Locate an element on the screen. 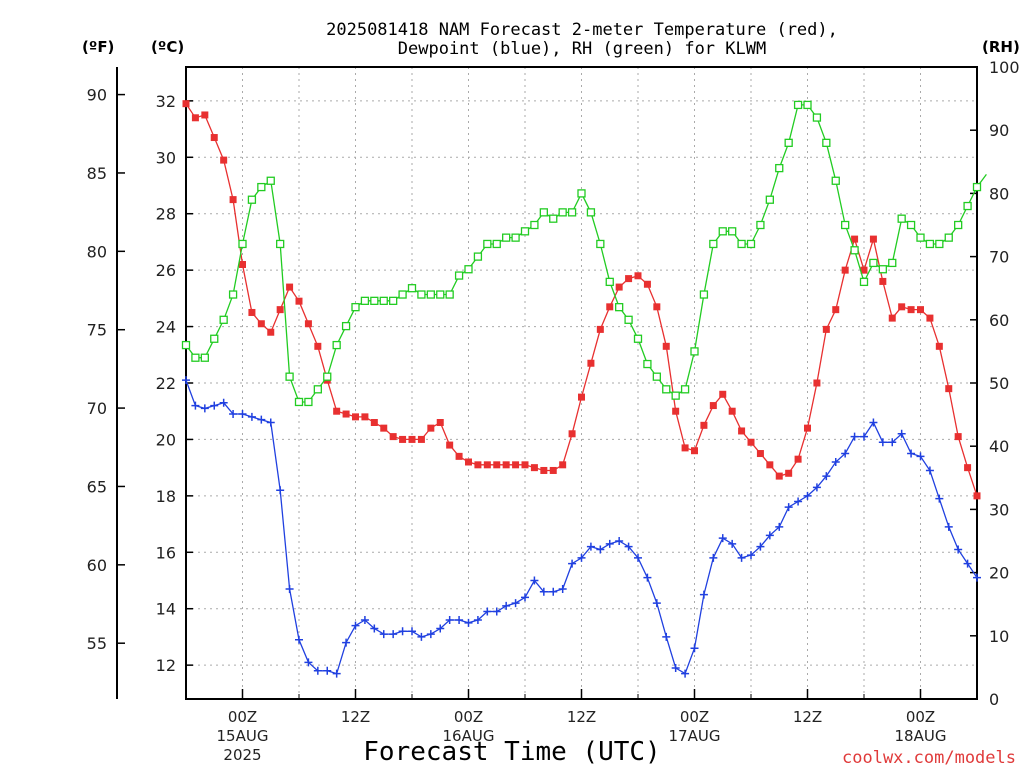 The image size is (1024, 768). fahrenheit-tick-label: 80 is located at coordinates (97, 251).